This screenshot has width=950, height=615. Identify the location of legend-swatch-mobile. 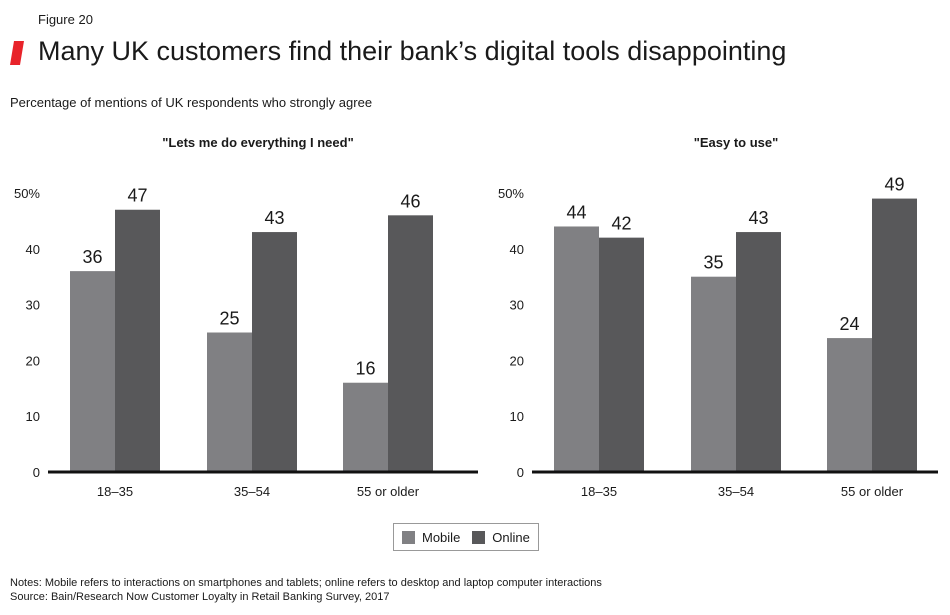
(408, 537).